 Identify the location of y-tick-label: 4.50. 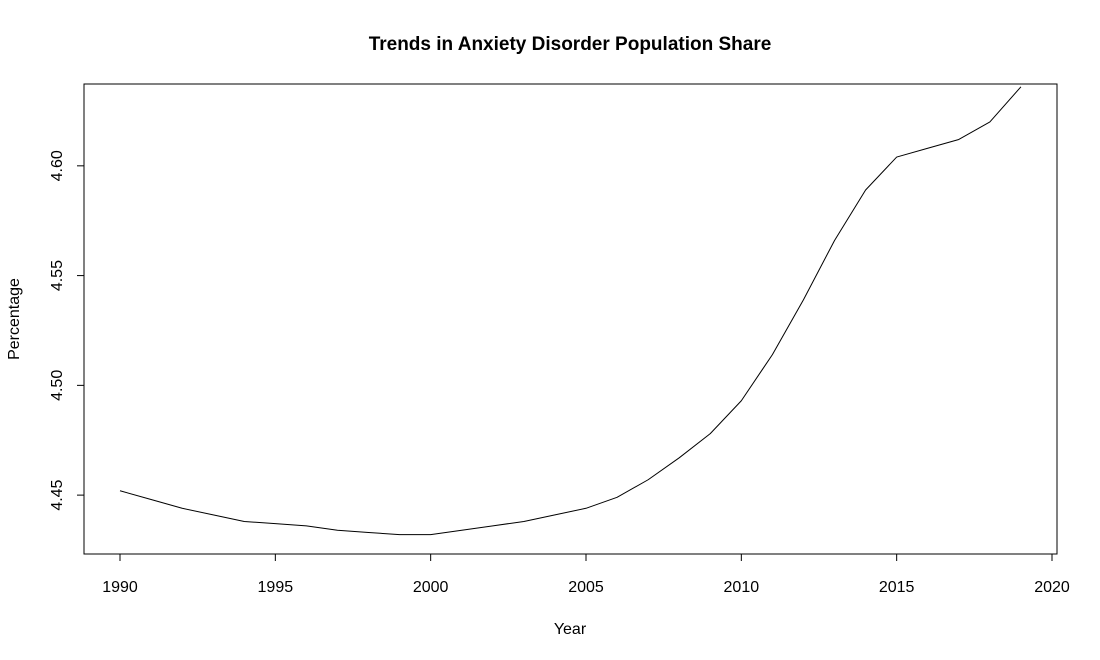
(57, 385).